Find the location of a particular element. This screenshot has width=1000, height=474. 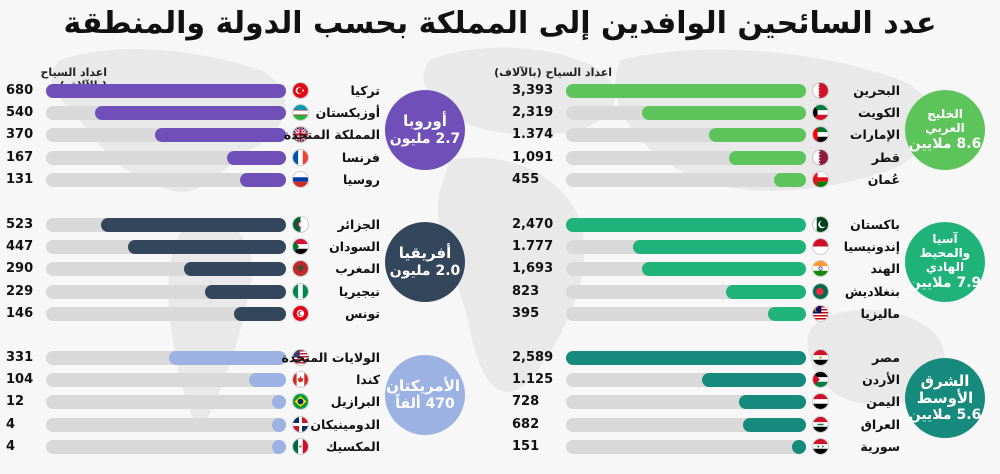

dominican-flag-icon is located at coordinates (300, 424).